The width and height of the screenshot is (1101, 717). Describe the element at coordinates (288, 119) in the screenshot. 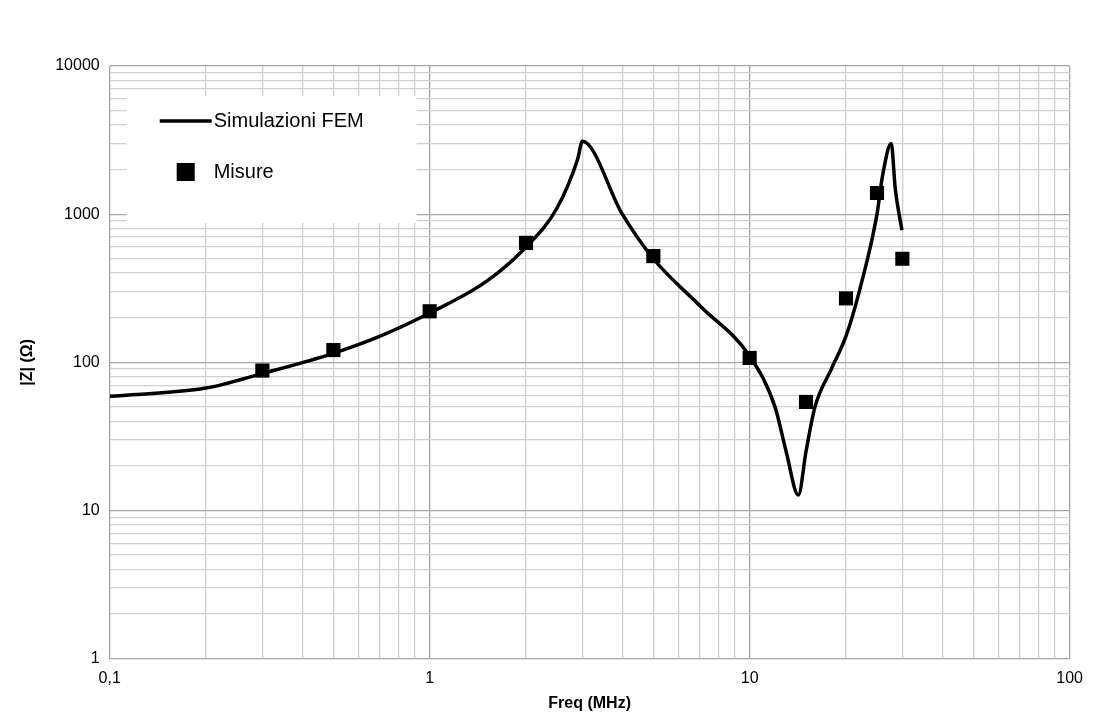

I see `legend-label: Simulazioni FEM` at that location.